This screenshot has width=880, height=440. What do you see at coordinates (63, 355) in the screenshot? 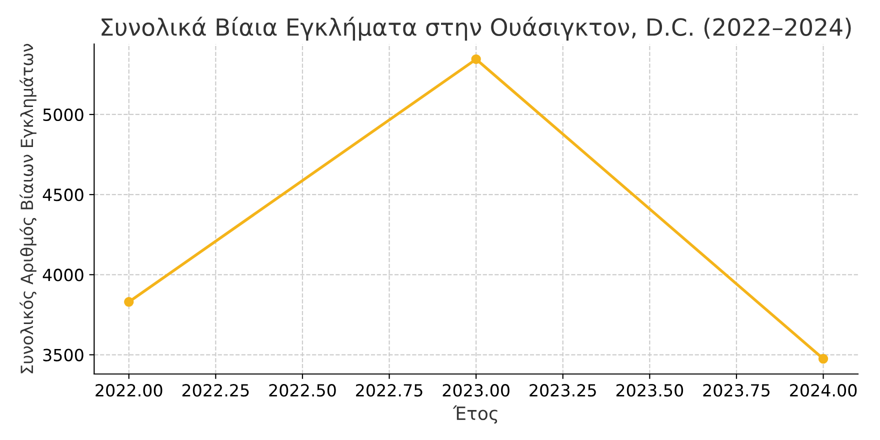
I see `y-tick-label: 3500` at bounding box center [63, 355].